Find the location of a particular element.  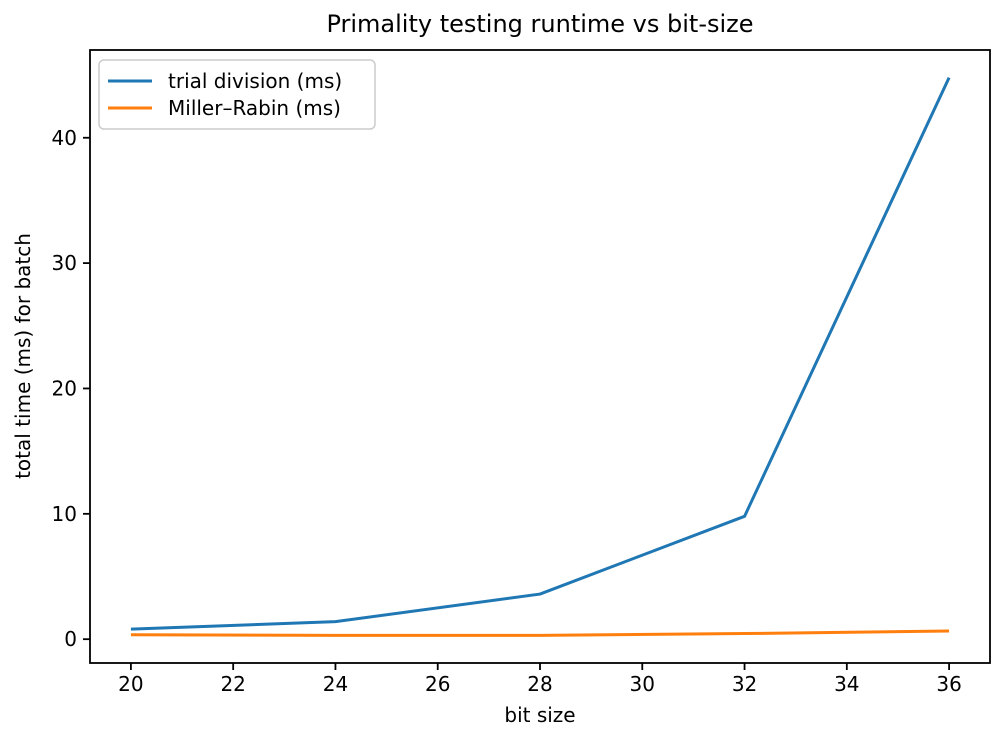

series-line-miller-rabin-ms- is located at coordinates (540, 633).